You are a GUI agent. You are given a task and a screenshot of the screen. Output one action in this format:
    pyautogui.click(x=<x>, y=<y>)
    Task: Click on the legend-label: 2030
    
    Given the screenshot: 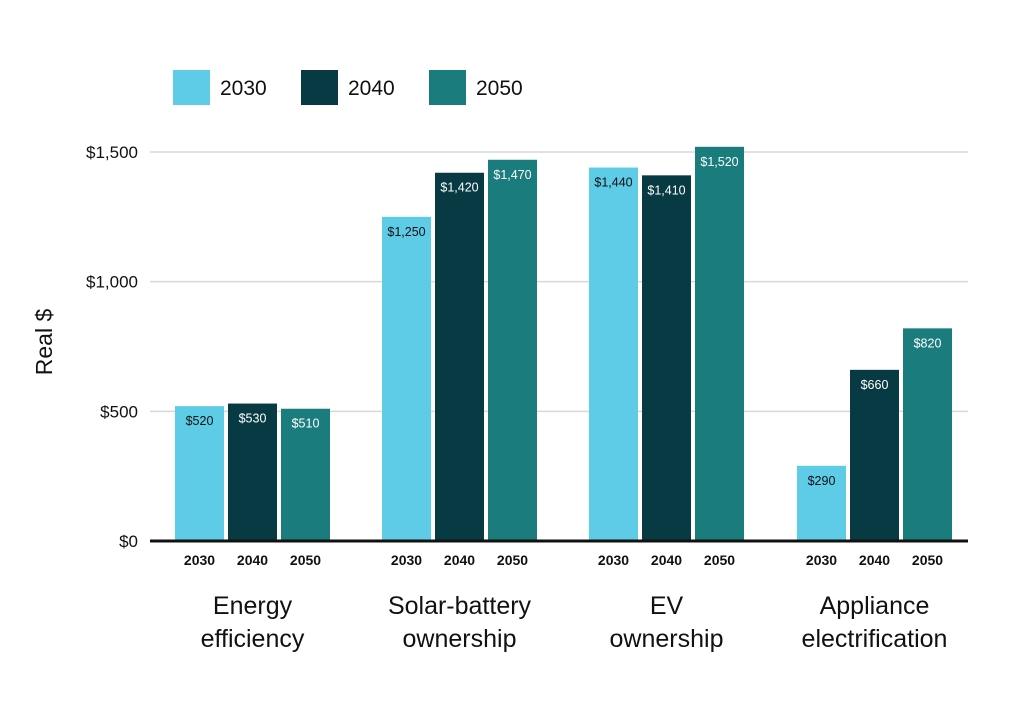 What is the action you would take?
    pyautogui.click(x=243, y=88)
    